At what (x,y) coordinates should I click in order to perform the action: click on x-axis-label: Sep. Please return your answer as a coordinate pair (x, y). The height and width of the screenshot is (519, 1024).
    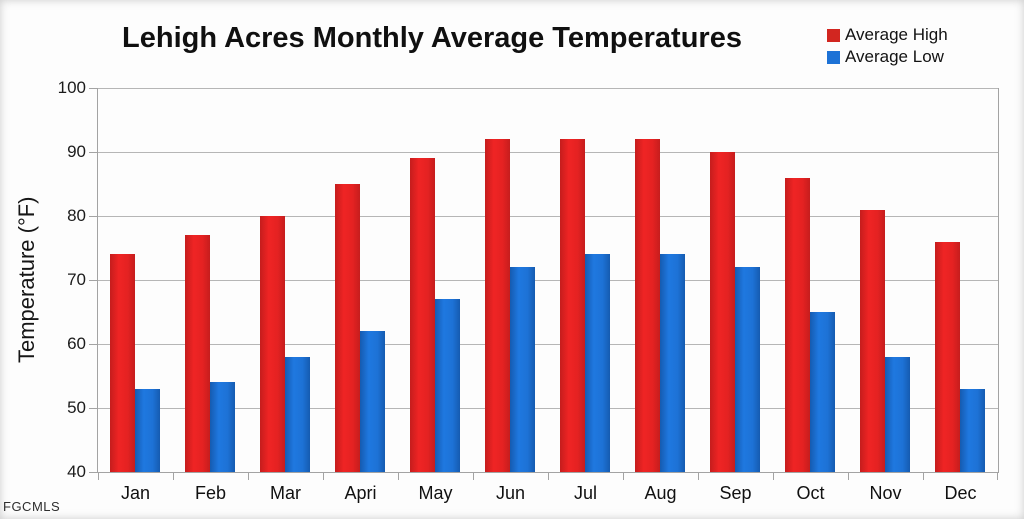
    Looking at the image, I should click on (735, 493).